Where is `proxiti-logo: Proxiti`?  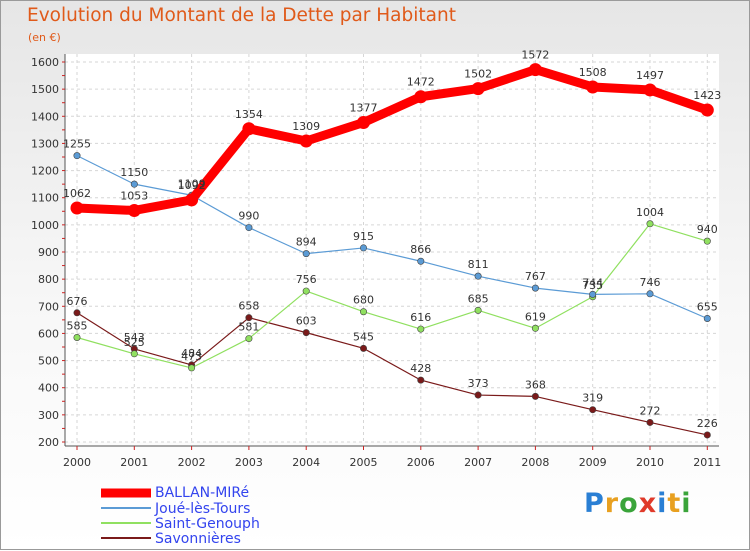 proxiti-logo: Proxiti is located at coordinates (638, 503).